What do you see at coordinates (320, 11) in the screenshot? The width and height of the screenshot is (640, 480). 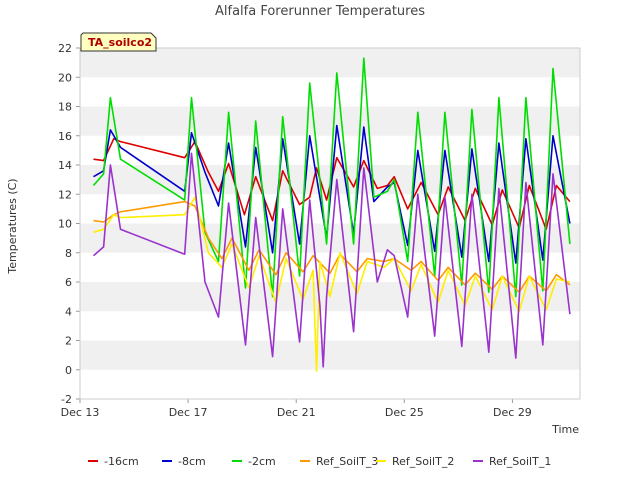 I see `chart-title: Alfalfa Forerunner Temperatures` at bounding box center [320, 11].